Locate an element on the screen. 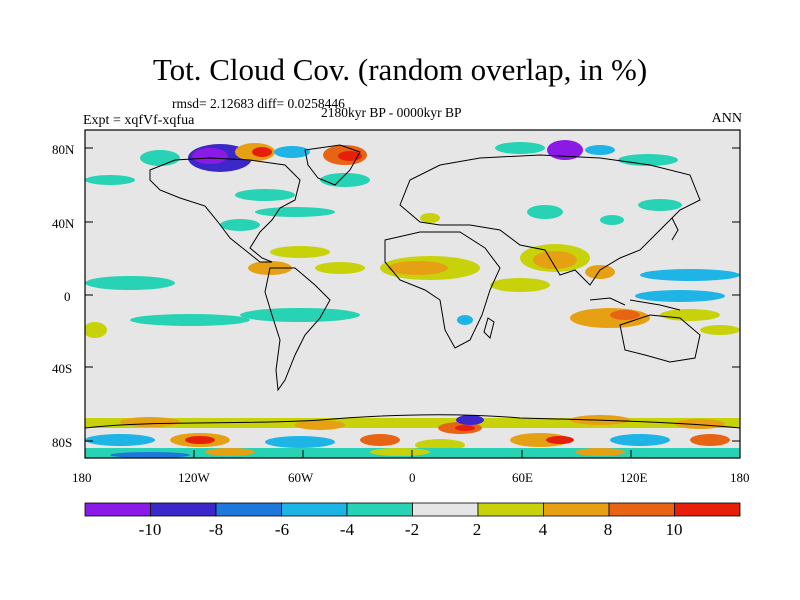 Image resolution: width=800 pixels, height=600 pixels. experiment-label: Expt = xqfVf-xqfua is located at coordinates (139, 120).